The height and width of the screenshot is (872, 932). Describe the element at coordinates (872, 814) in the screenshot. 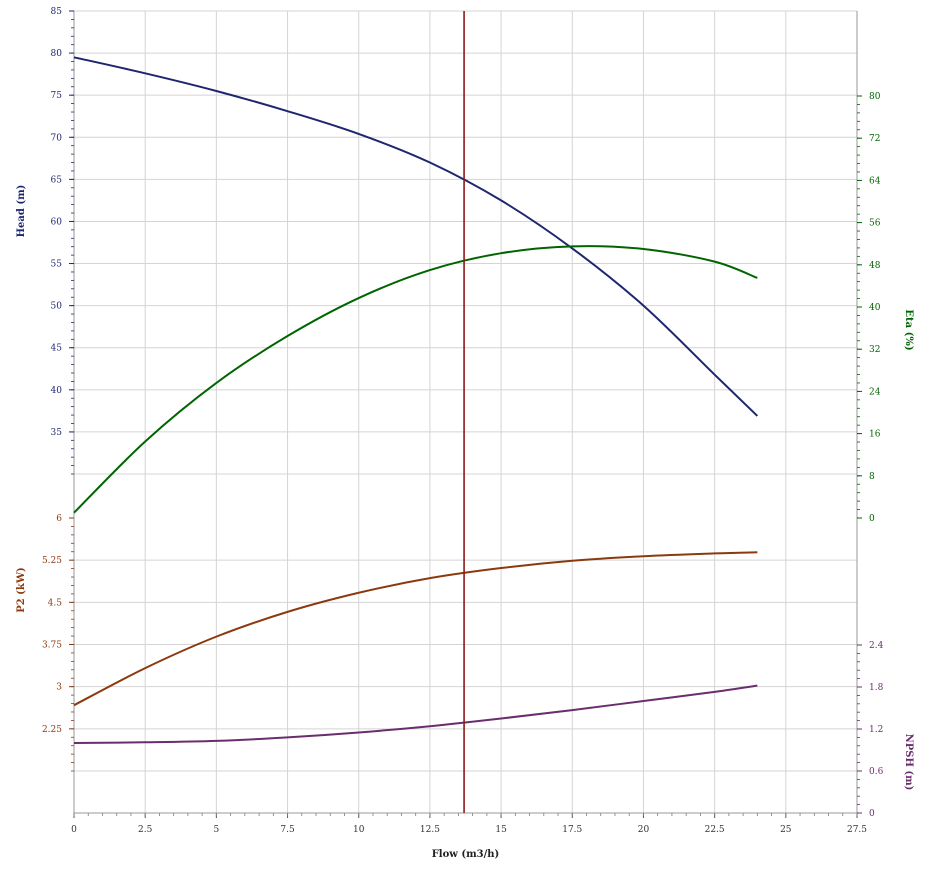

I see `npsh-tick-label: 0` at that location.